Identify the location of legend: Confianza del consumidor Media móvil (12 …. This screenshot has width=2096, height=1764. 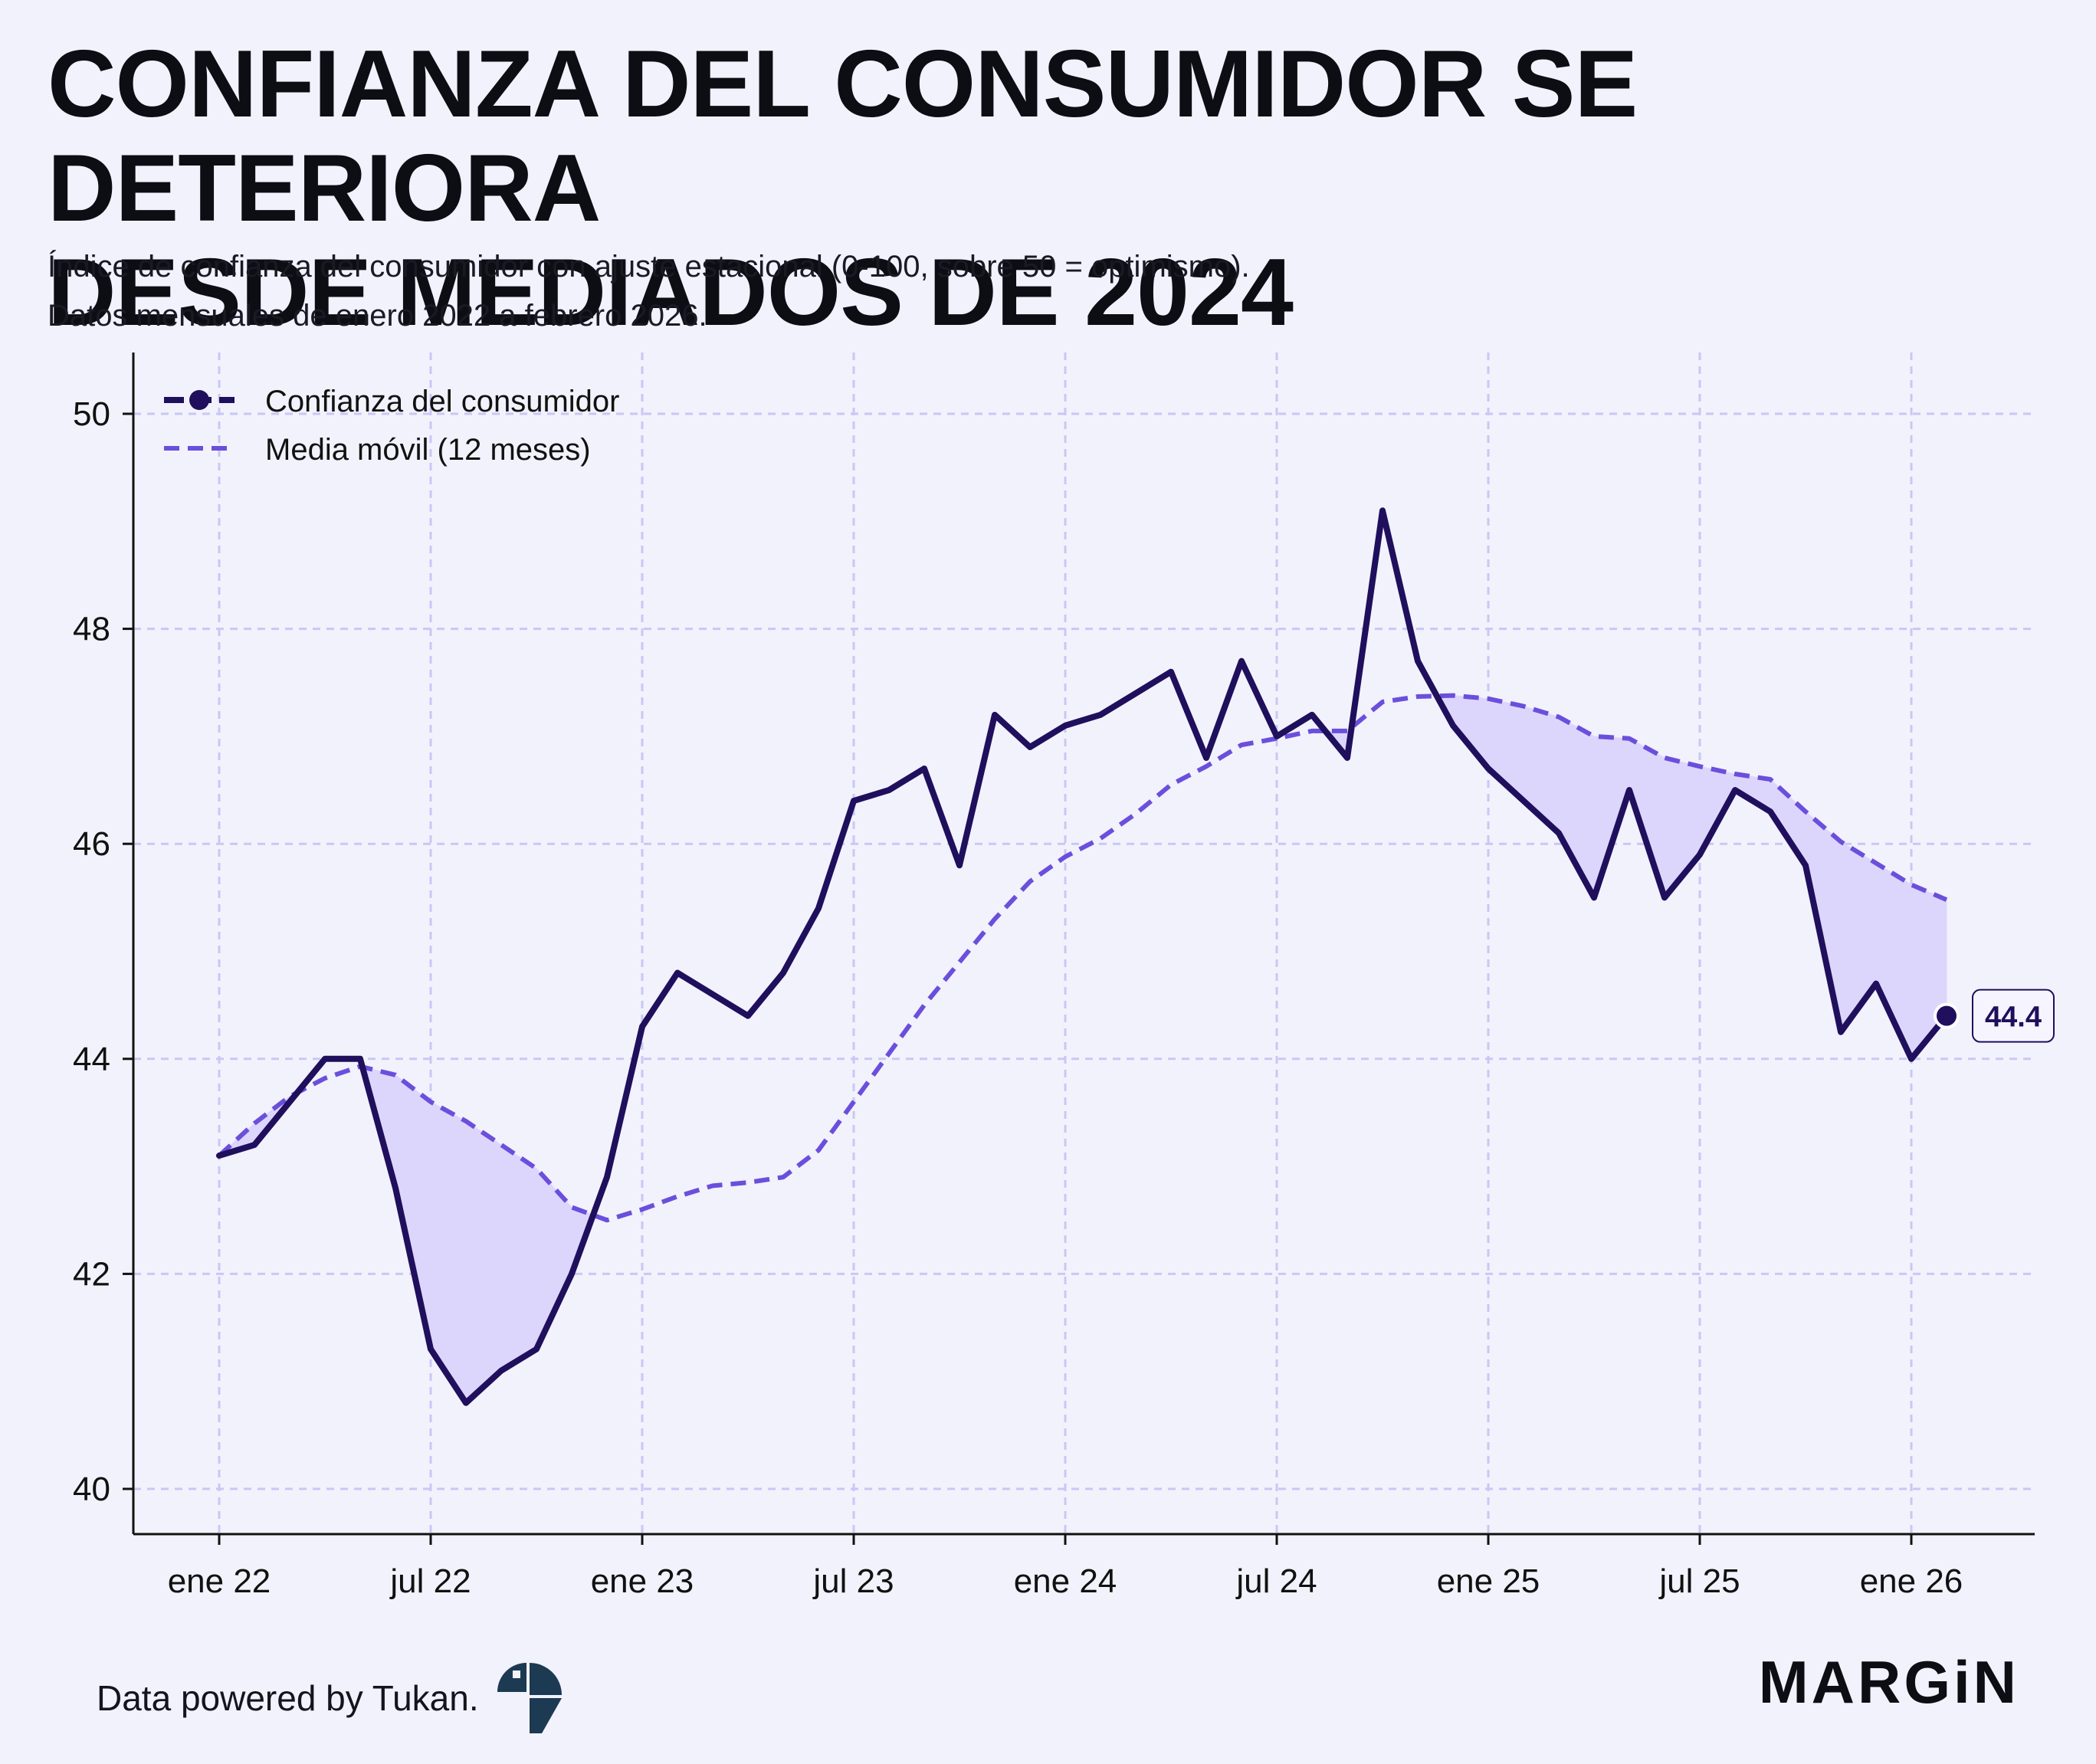
(391, 426).